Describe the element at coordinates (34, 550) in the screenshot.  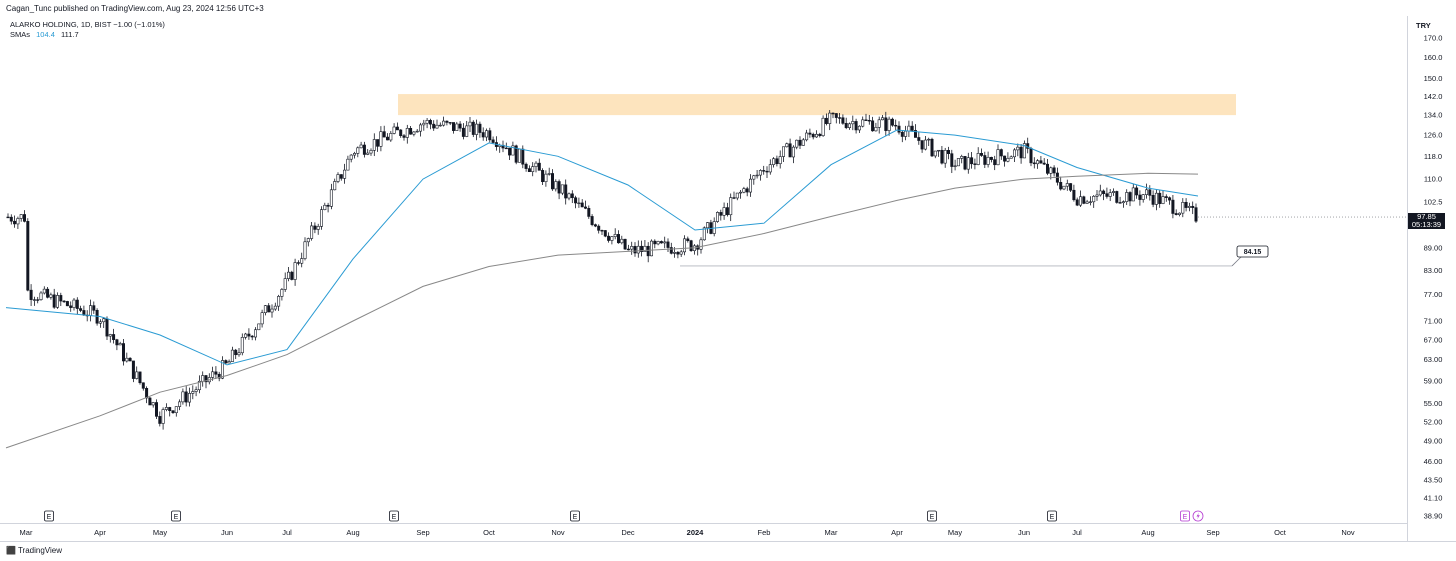
I see `tradingview-brand: ⬛ TradingView` at that location.